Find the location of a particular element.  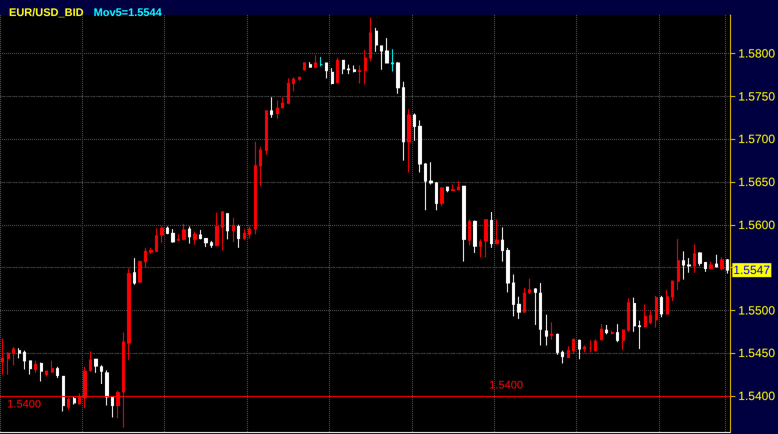

chart-title: EUR/USD_BID is located at coordinates (46, 13).